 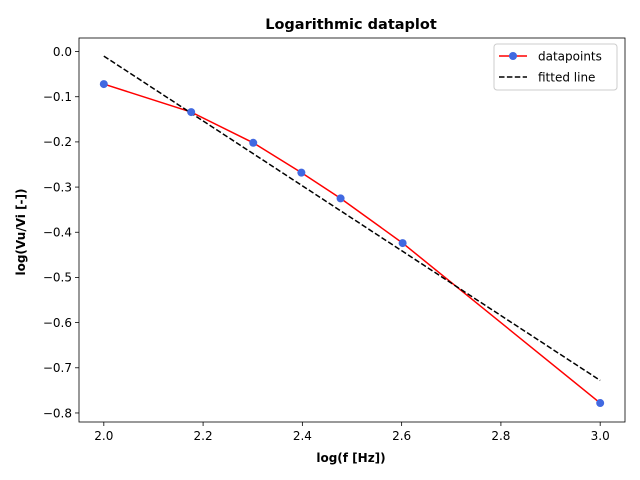 What do you see at coordinates (566, 77) in the screenshot?
I see `legend-label-2: fitted line` at bounding box center [566, 77].